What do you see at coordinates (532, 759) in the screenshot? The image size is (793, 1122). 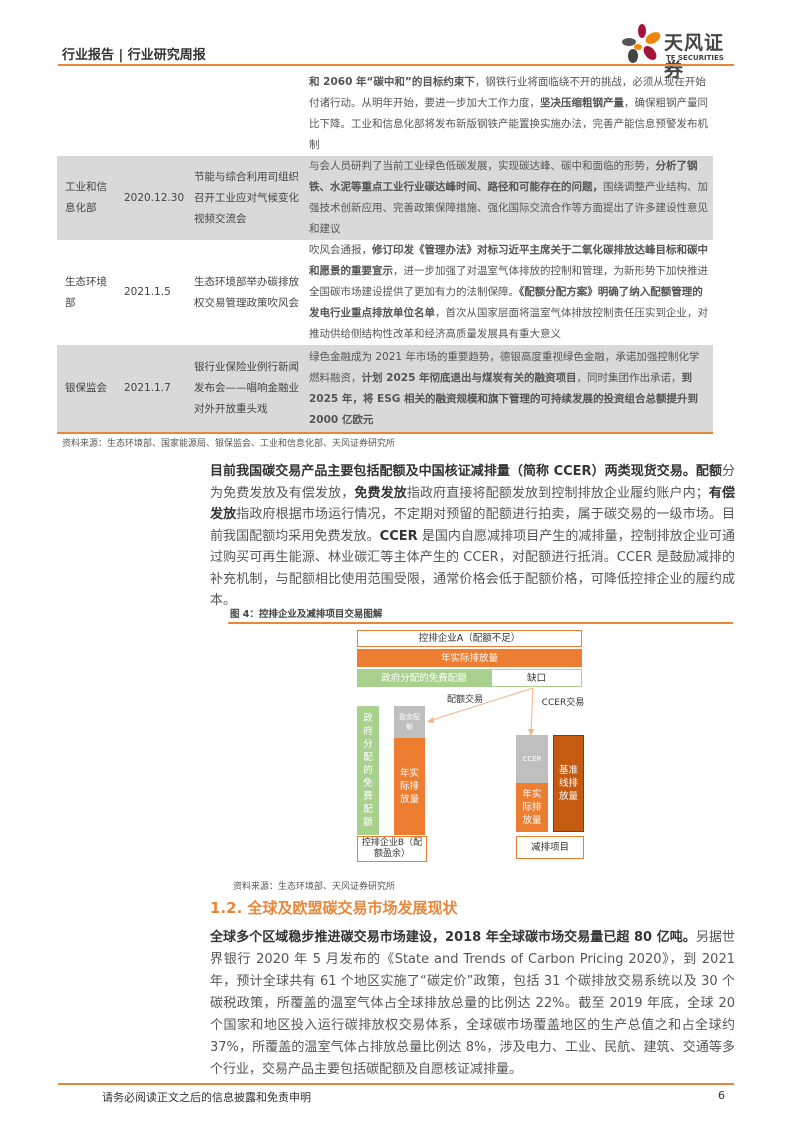 I see `ccer-block: CCER` at bounding box center [532, 759].